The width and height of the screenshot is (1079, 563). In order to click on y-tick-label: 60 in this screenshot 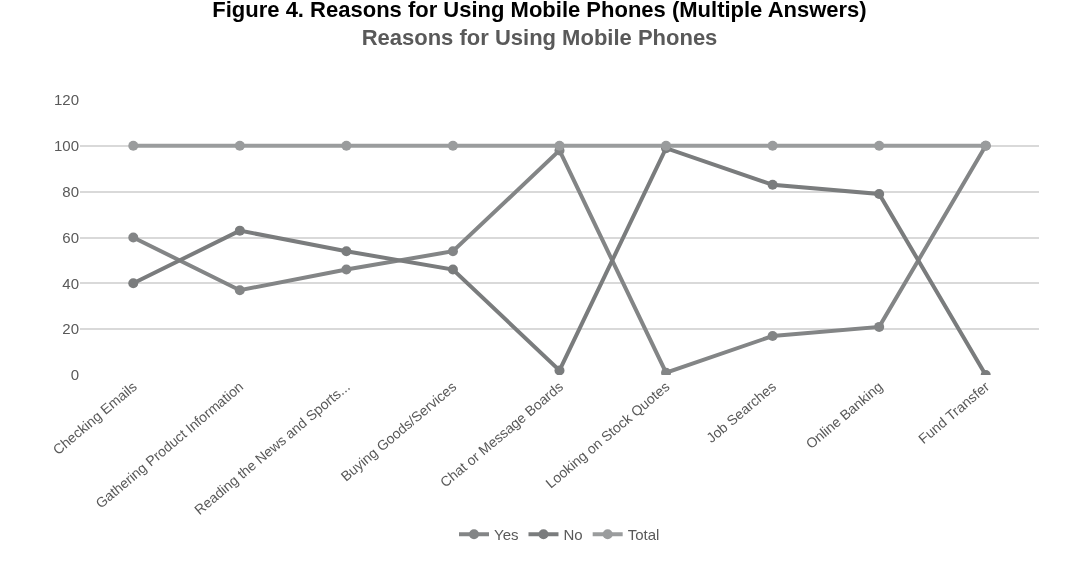, I will do `click(70, 237)`.